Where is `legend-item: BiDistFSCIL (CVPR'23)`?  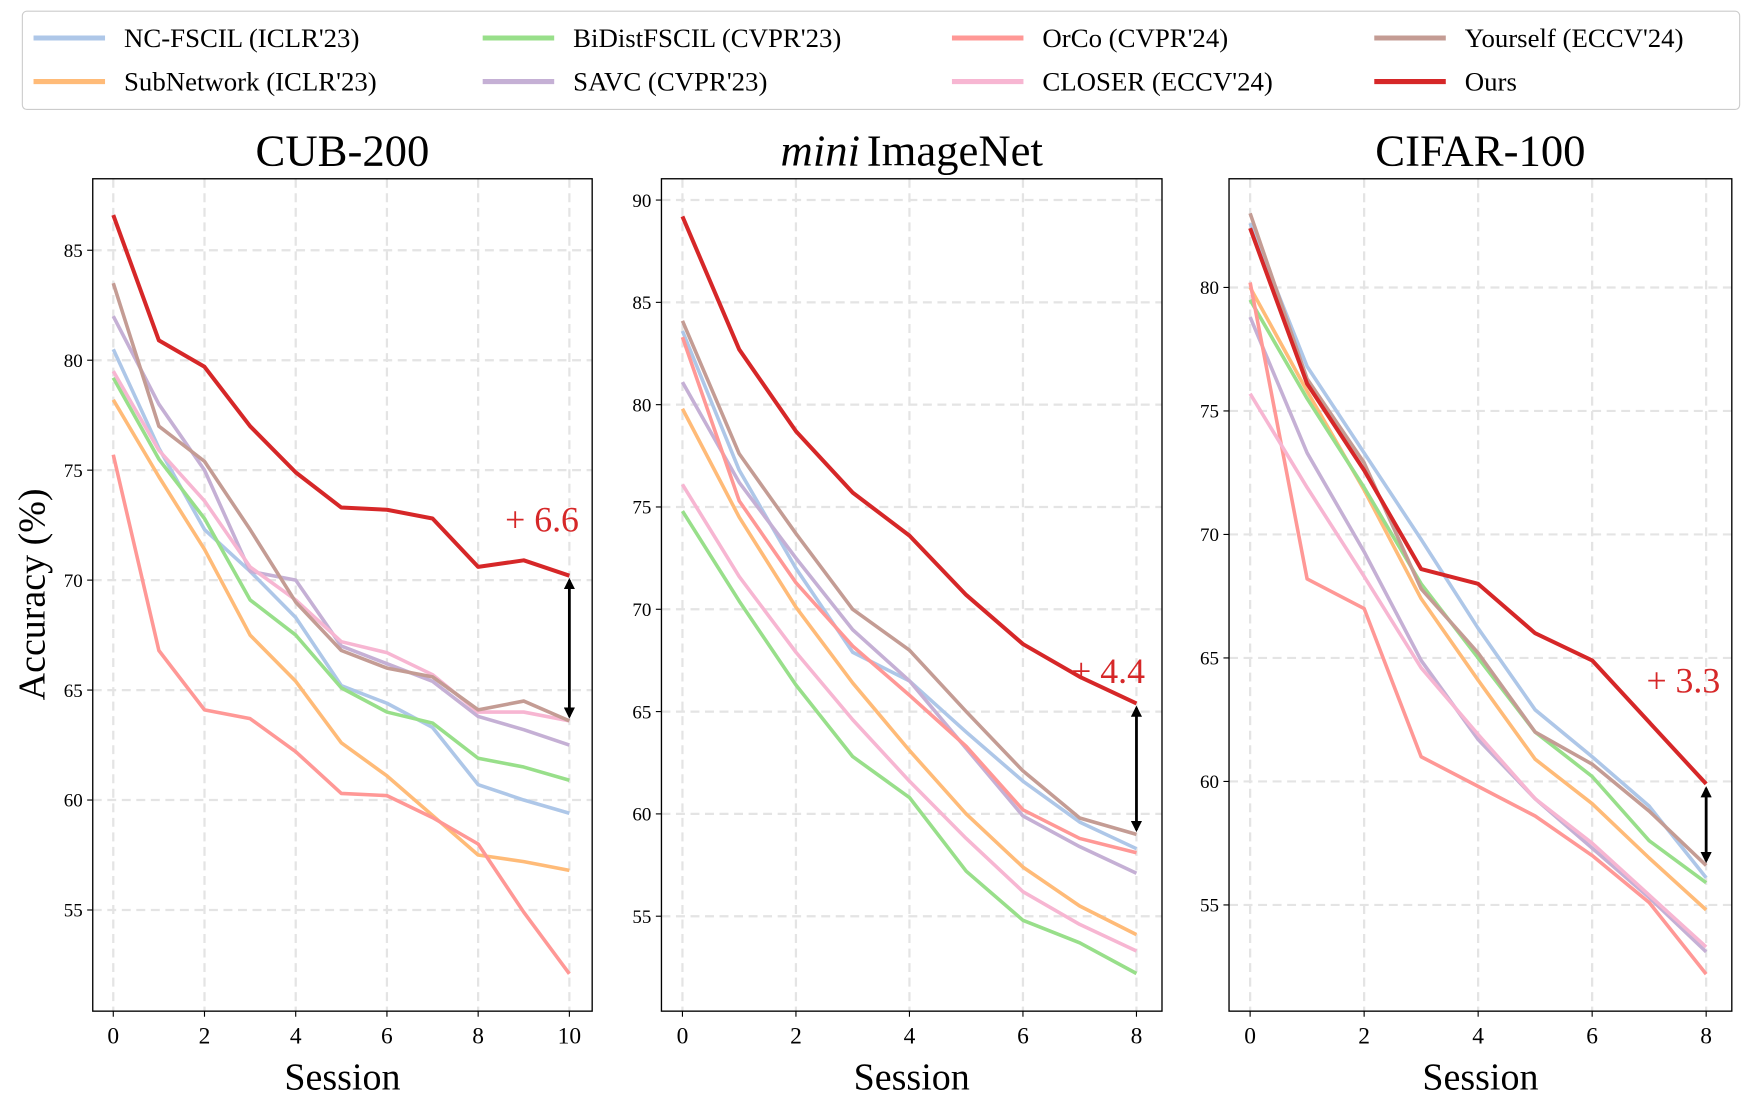
legend-item: BiDistFSCIL (CVPR'23) is located at coordinates (661, 38).